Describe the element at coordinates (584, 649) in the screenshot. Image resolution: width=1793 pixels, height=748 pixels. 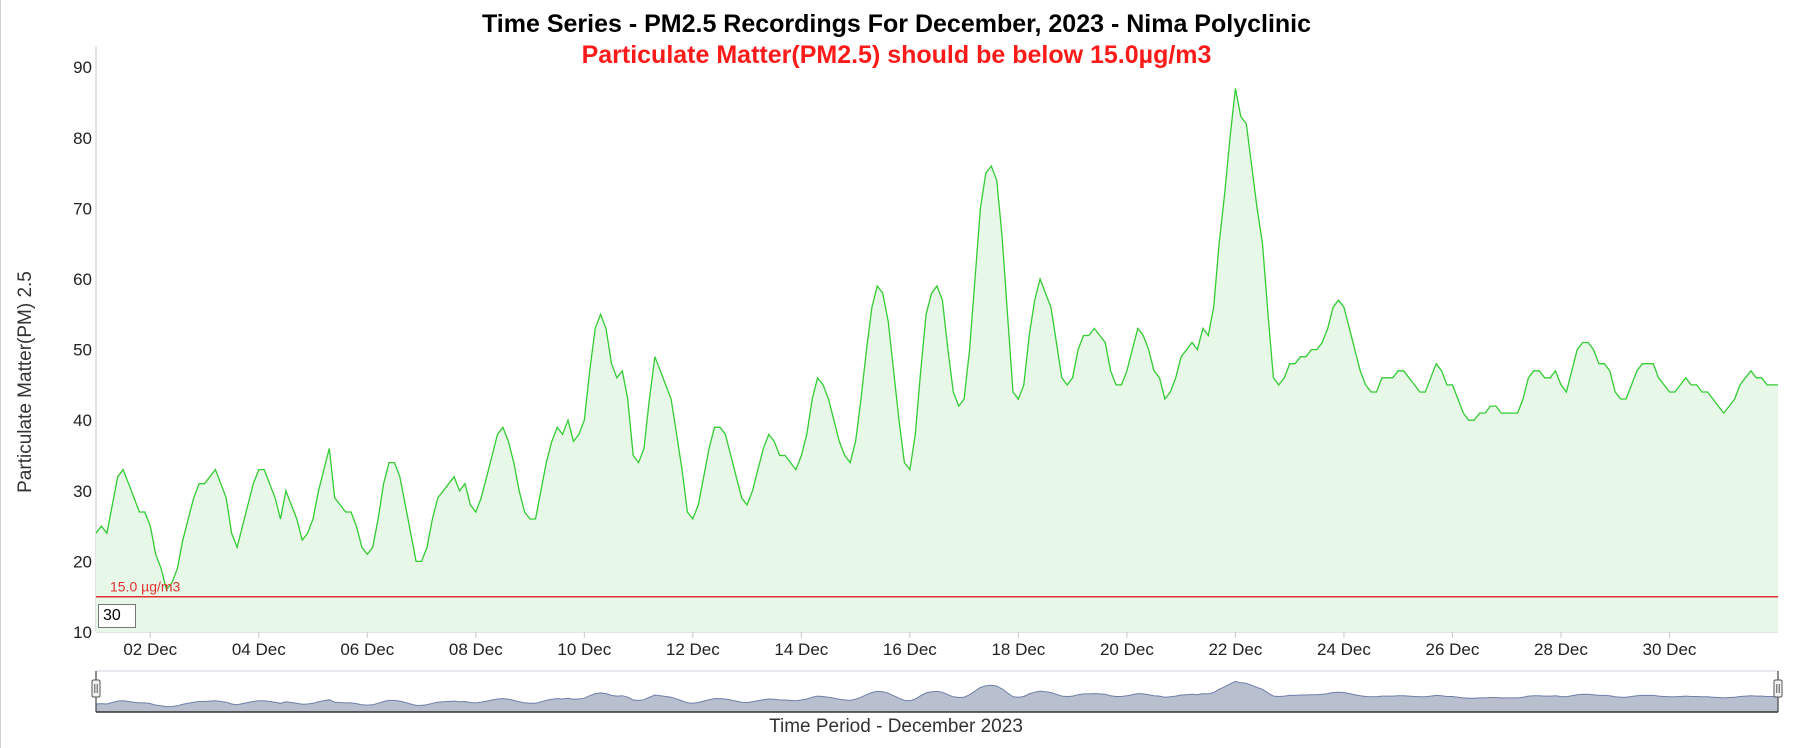
I see `x-tick-label: 10 Dec` at that location.